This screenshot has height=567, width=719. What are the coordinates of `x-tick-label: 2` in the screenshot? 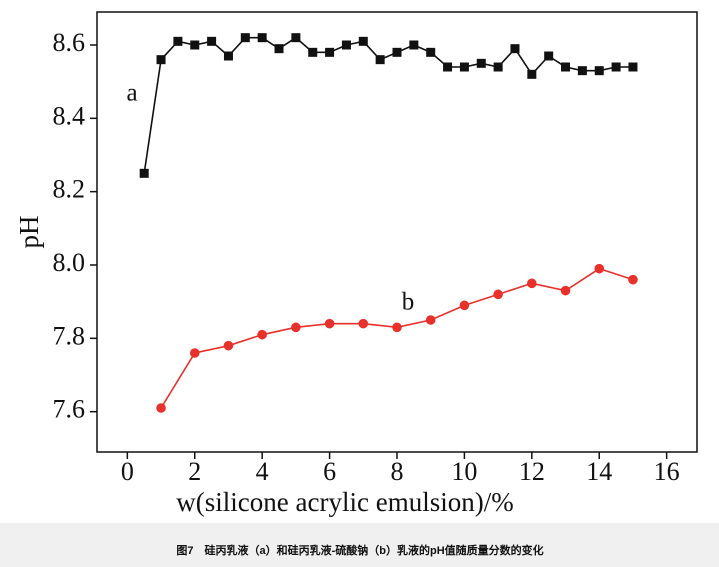 It's located at (194, 471).